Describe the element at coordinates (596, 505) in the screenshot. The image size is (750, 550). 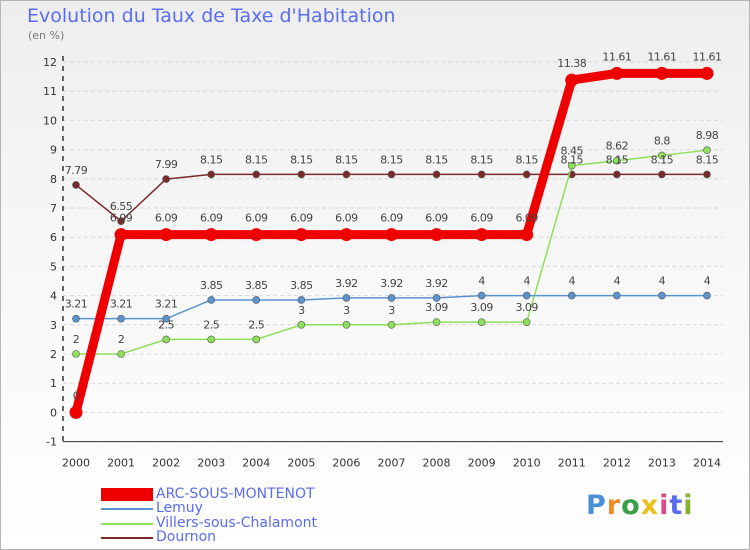
I see `logo-letter: P` at that location.